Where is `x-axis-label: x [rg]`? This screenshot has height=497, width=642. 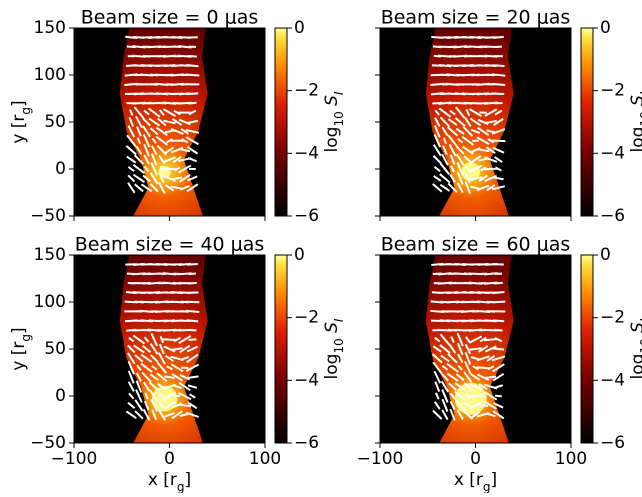 x-axis-label: x [rg] is located at coordinates (475, 481).